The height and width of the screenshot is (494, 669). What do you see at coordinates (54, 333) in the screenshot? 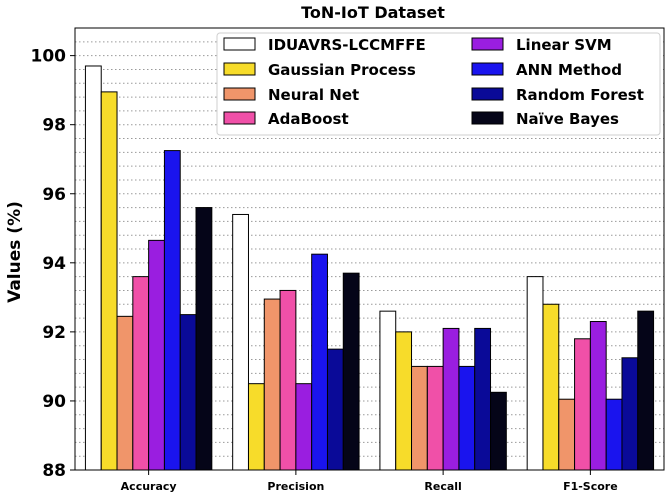
I see `y-tick-label: 92` at bounding box center [54, 333].